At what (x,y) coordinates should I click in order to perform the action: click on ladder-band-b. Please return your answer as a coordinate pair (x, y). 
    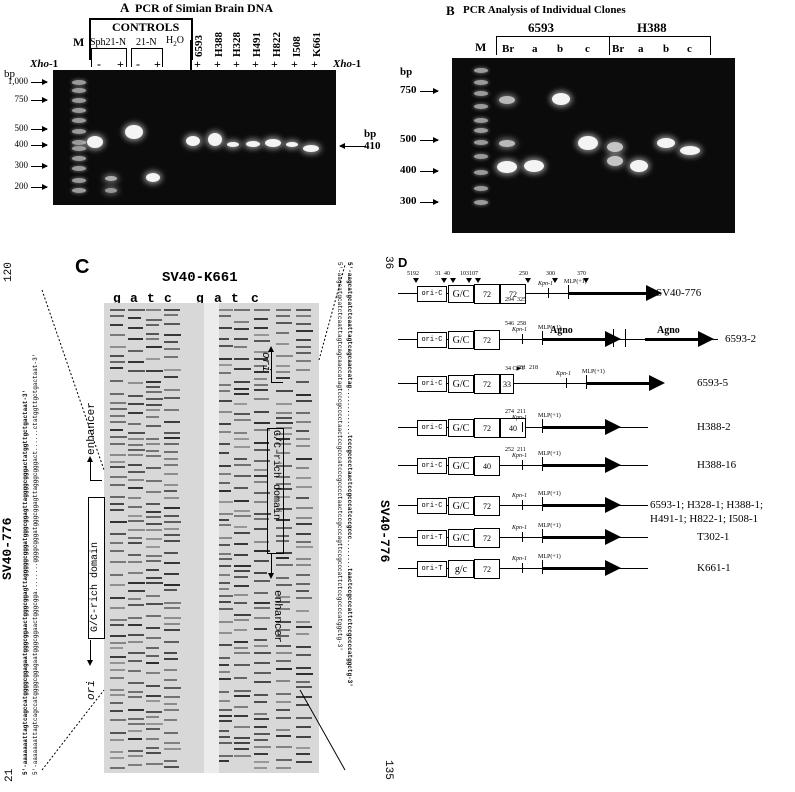
    Looking at the image, I should click on (481, 172).